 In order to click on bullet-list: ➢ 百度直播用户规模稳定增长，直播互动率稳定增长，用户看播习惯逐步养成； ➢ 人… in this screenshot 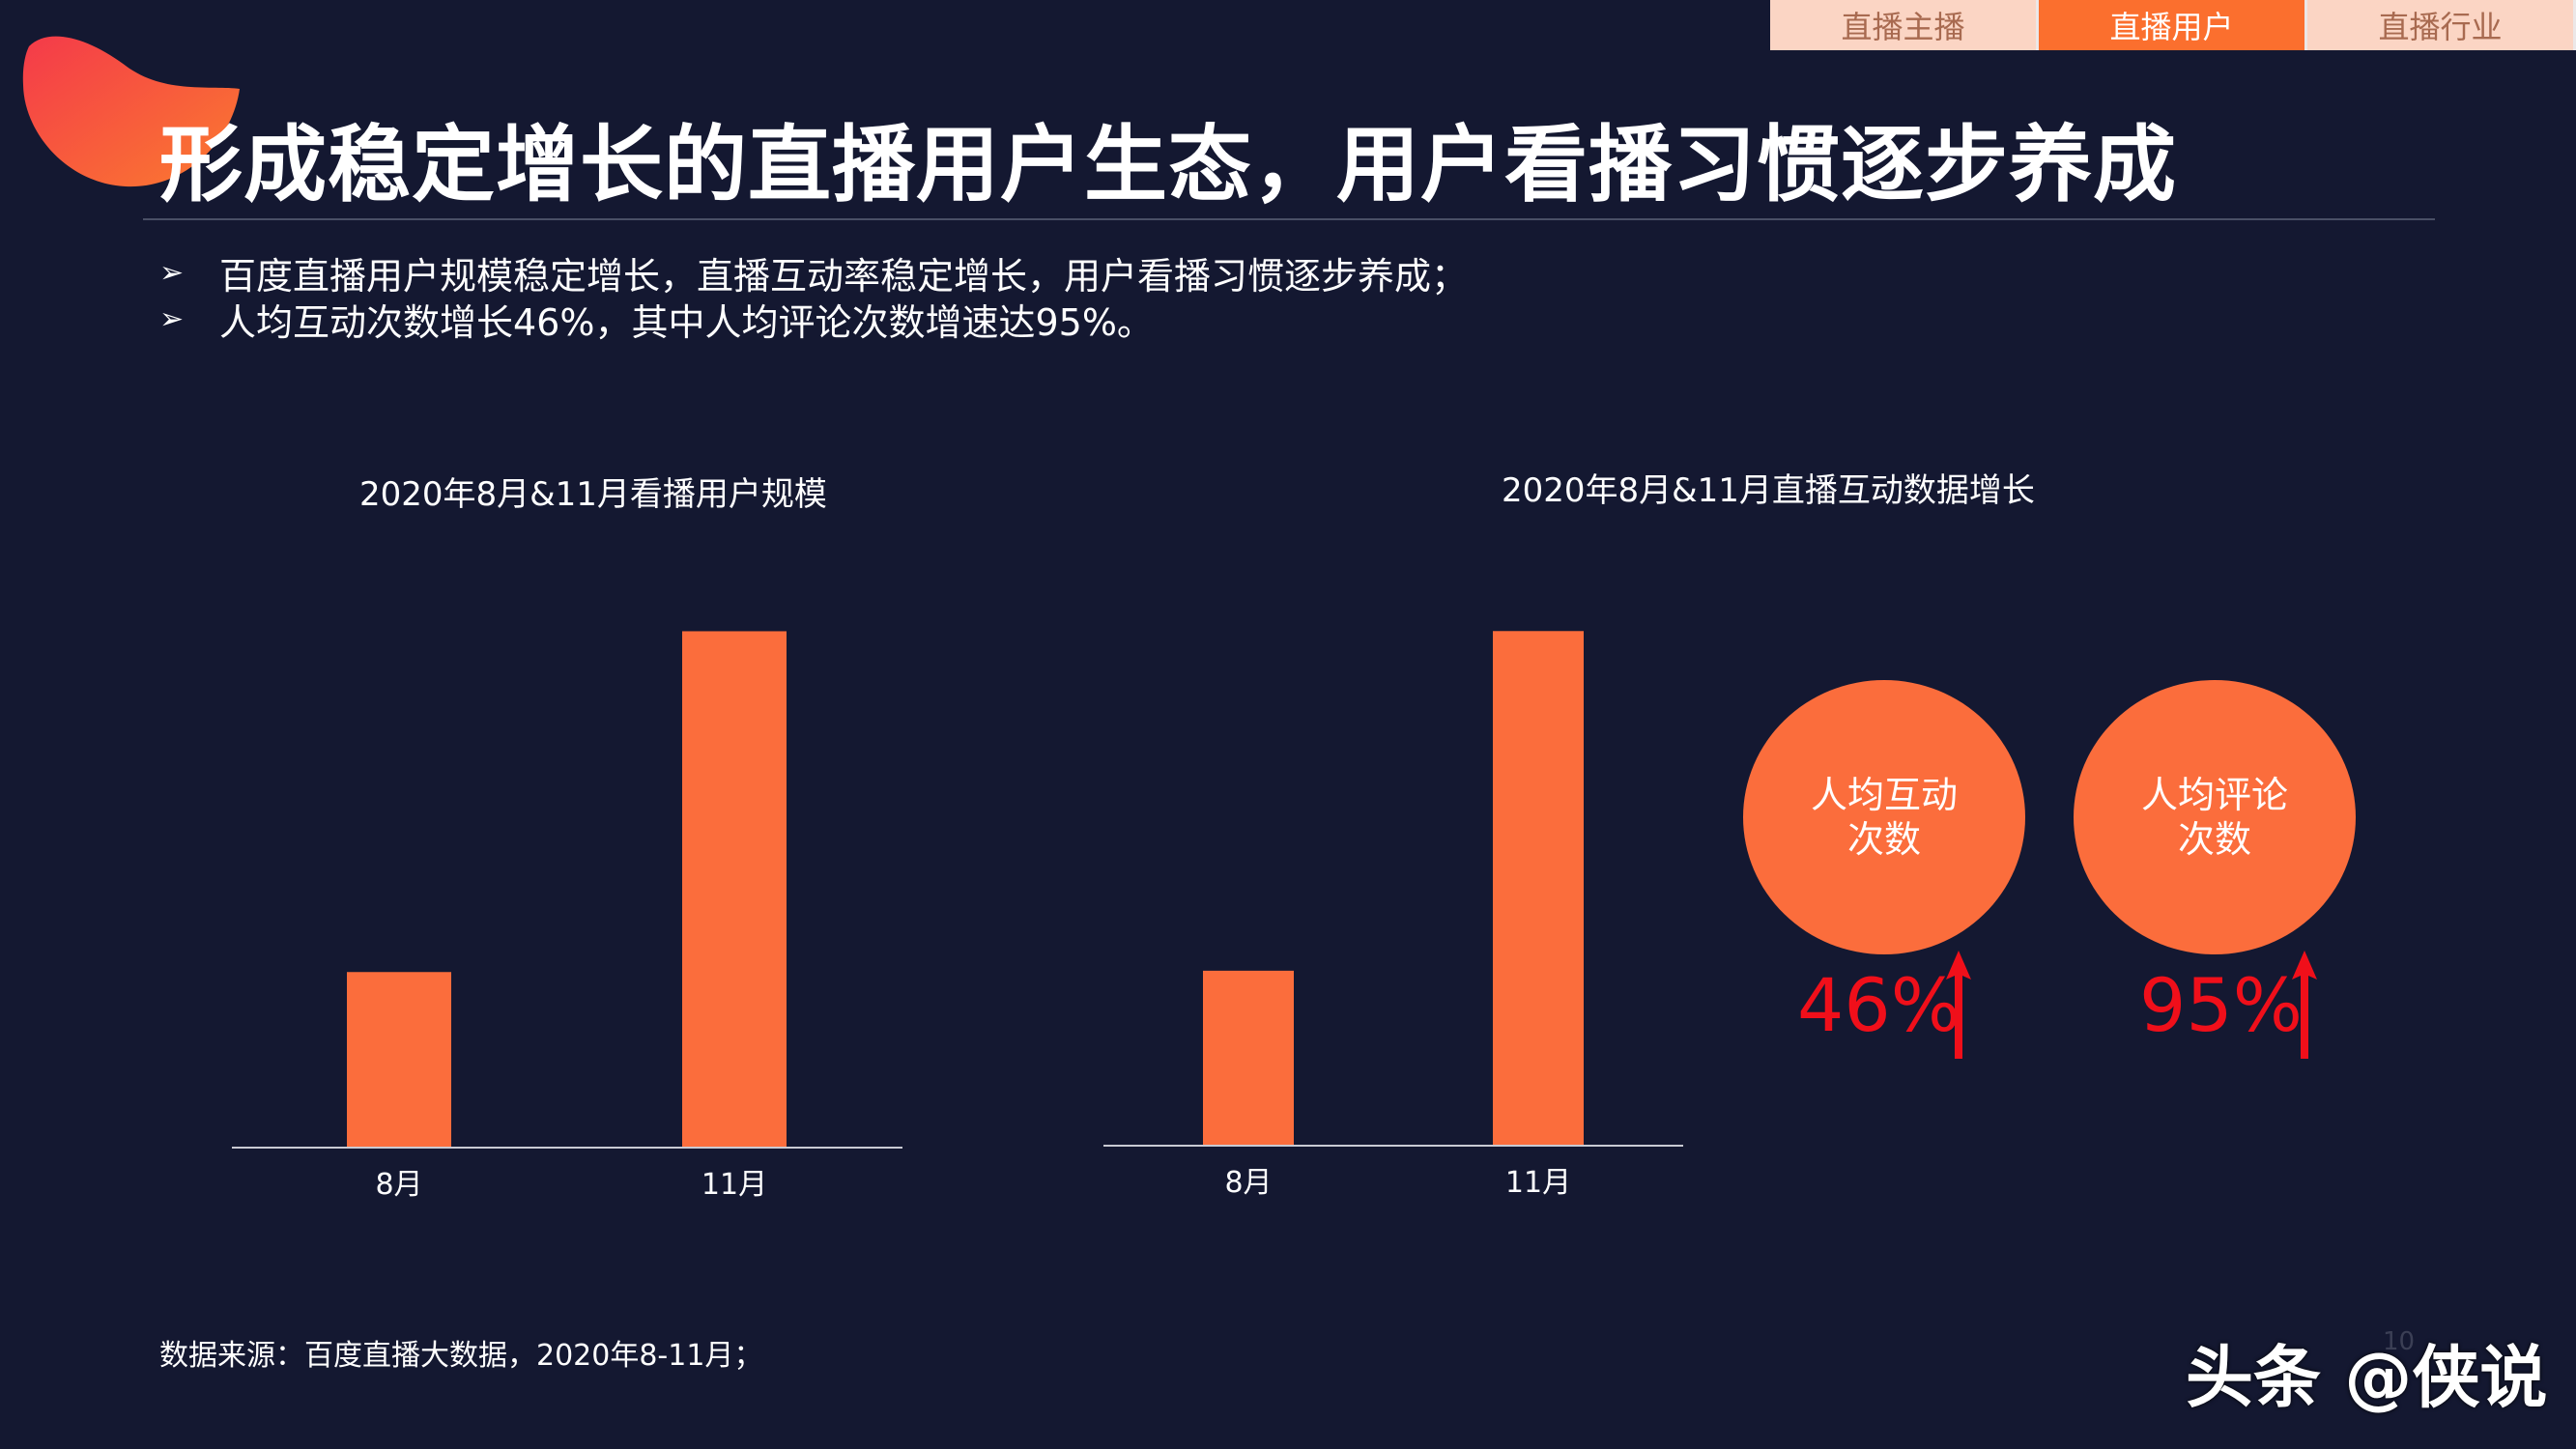, I will do `click(814, 296)`.